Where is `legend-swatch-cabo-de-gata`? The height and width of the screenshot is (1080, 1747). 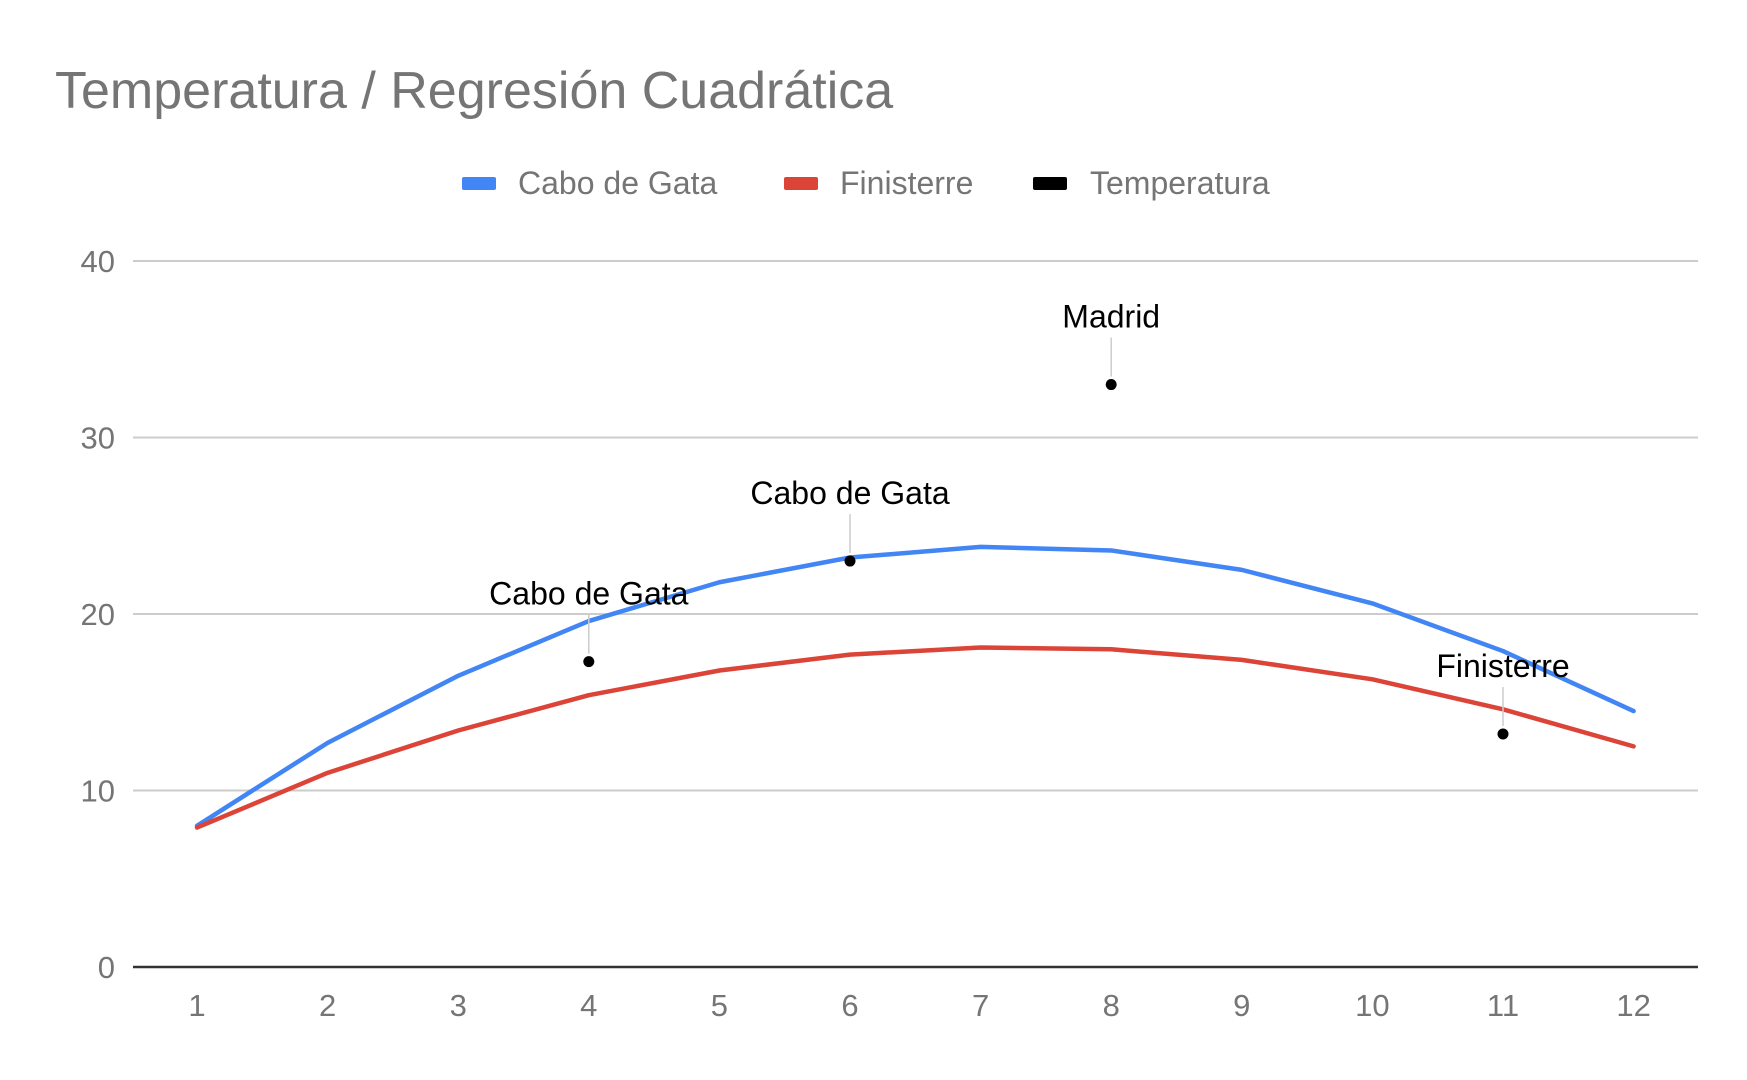 legend-swatch-cabo-de-gata is located at coordinates (479, 183).